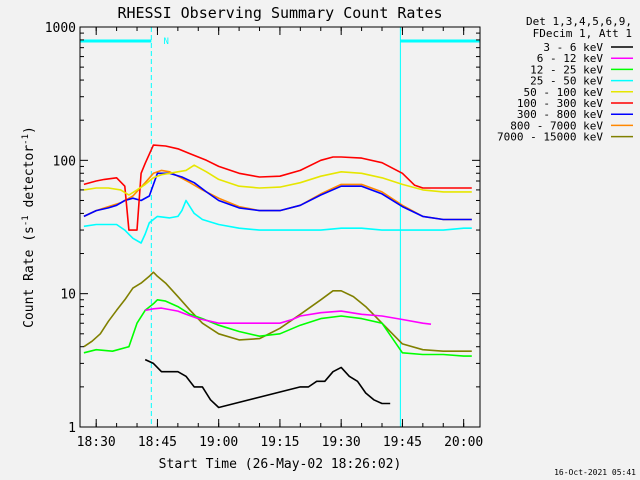  Describe the element at coordinates (26, 220) in the screenshot. I see `y-axis-label-sup1: -1` at that location.